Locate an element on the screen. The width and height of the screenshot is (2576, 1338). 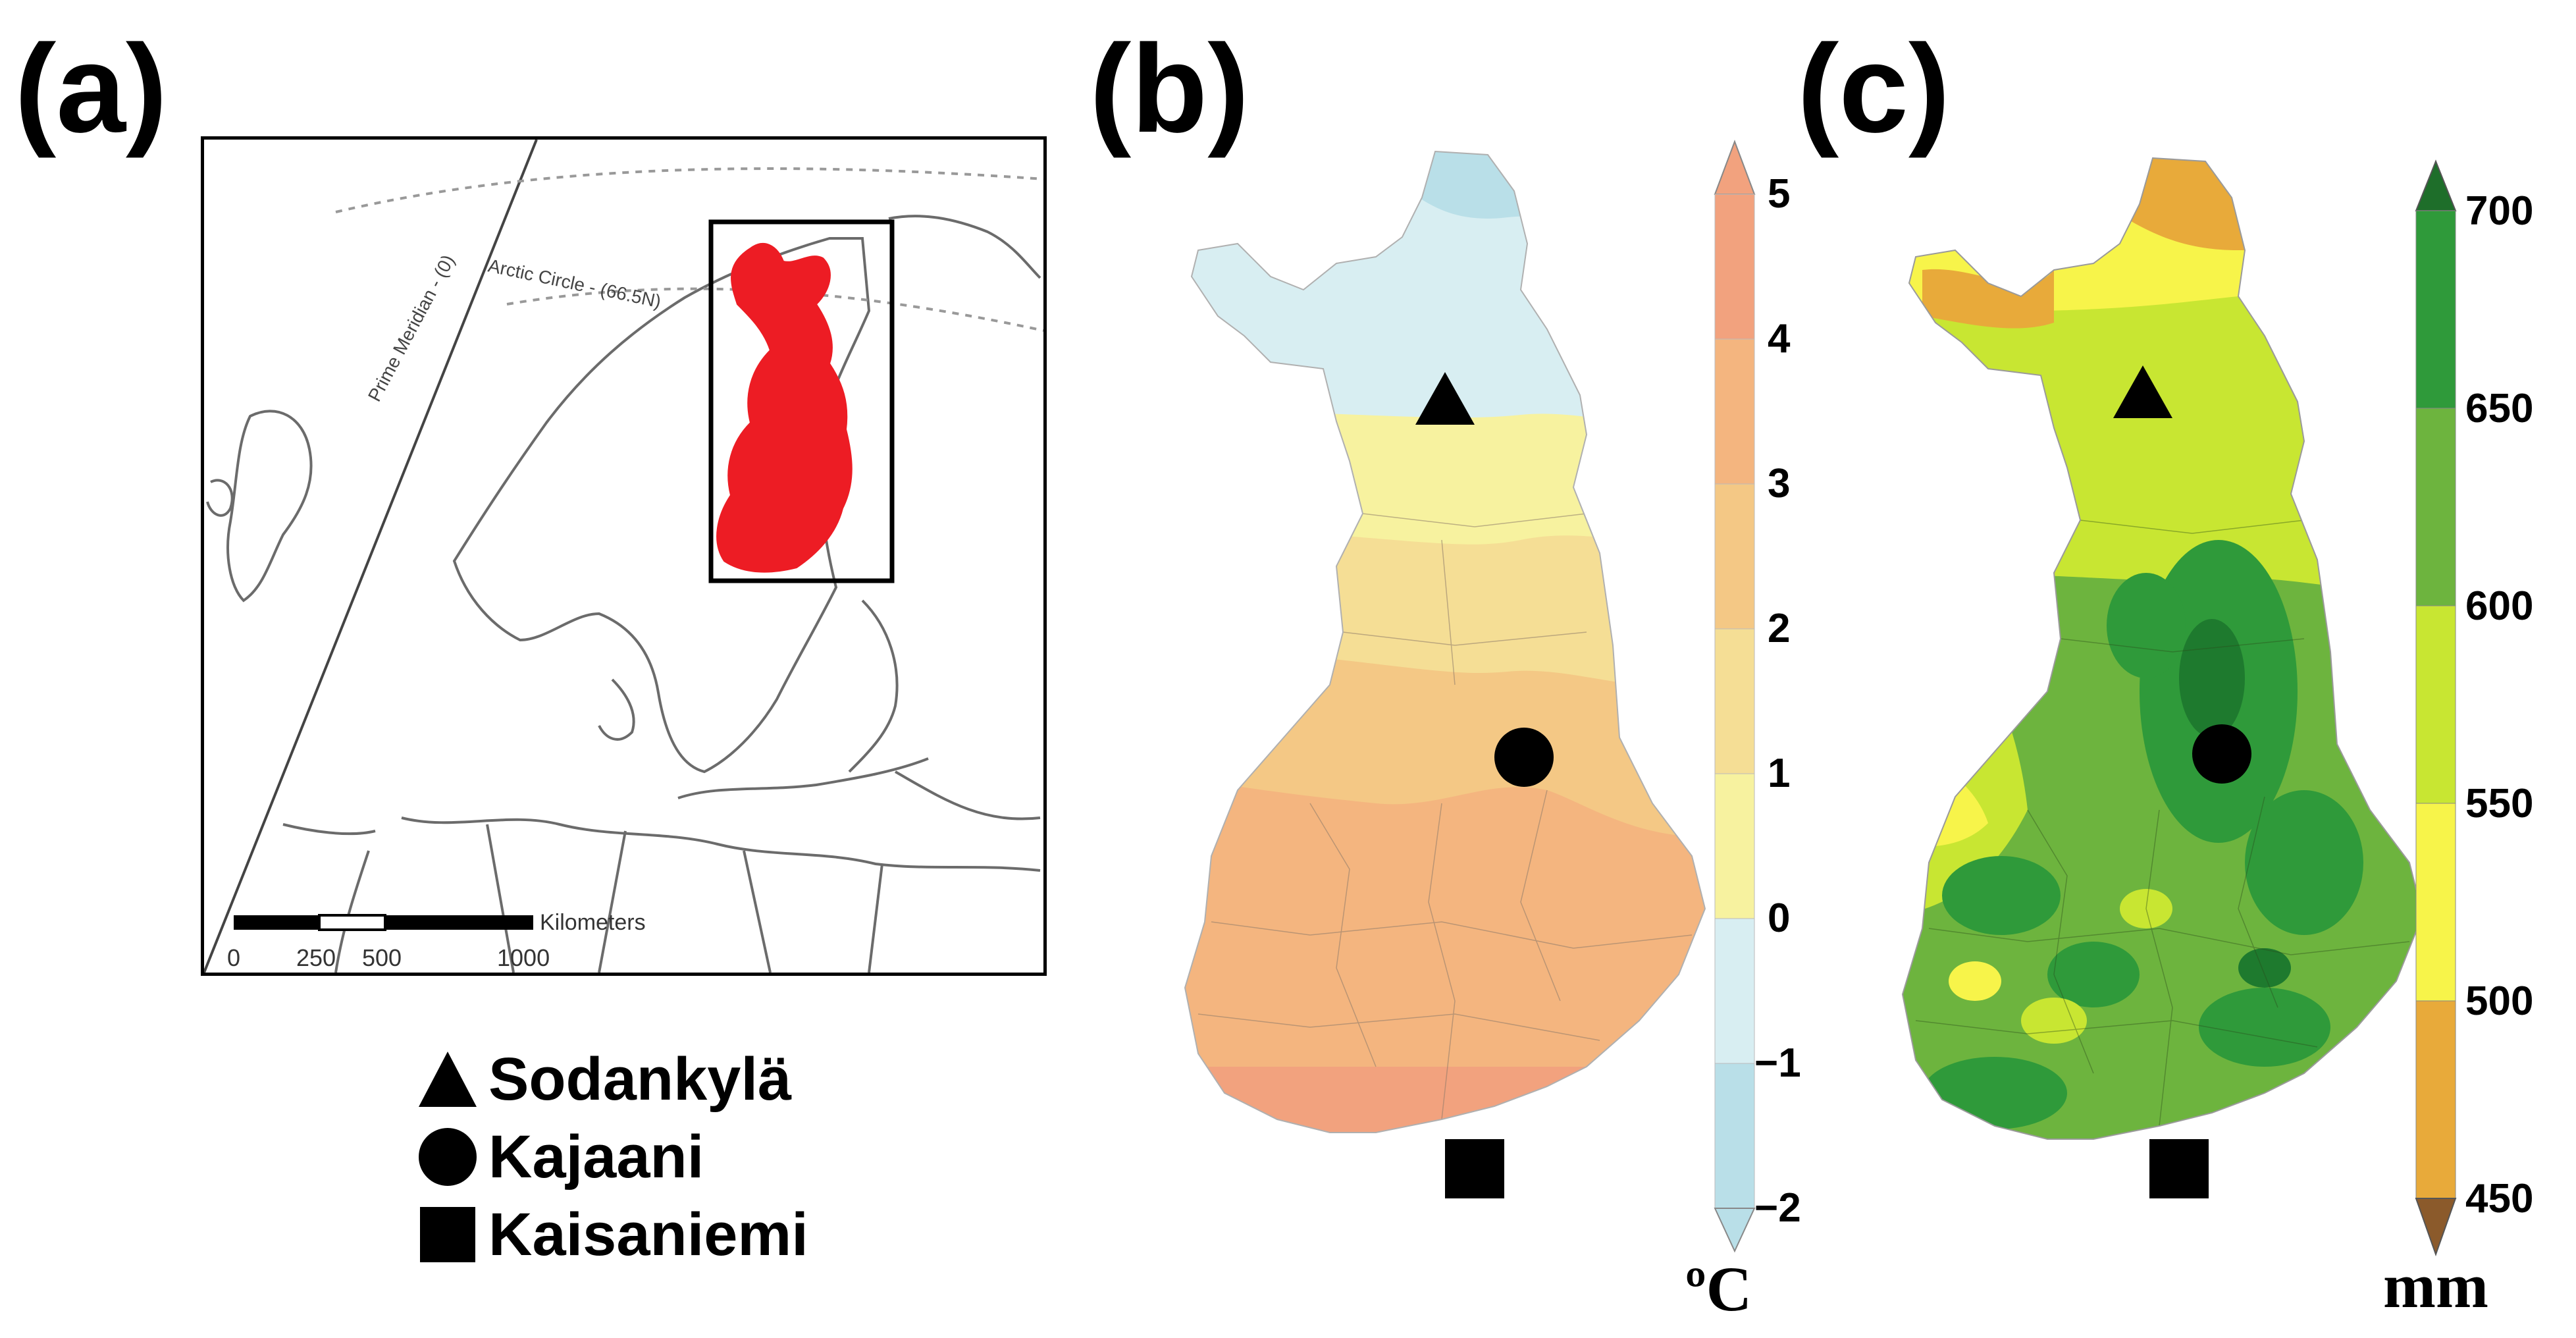
legend-row-sodankyla: Sodankylä is located at coordinates (611, 1079).